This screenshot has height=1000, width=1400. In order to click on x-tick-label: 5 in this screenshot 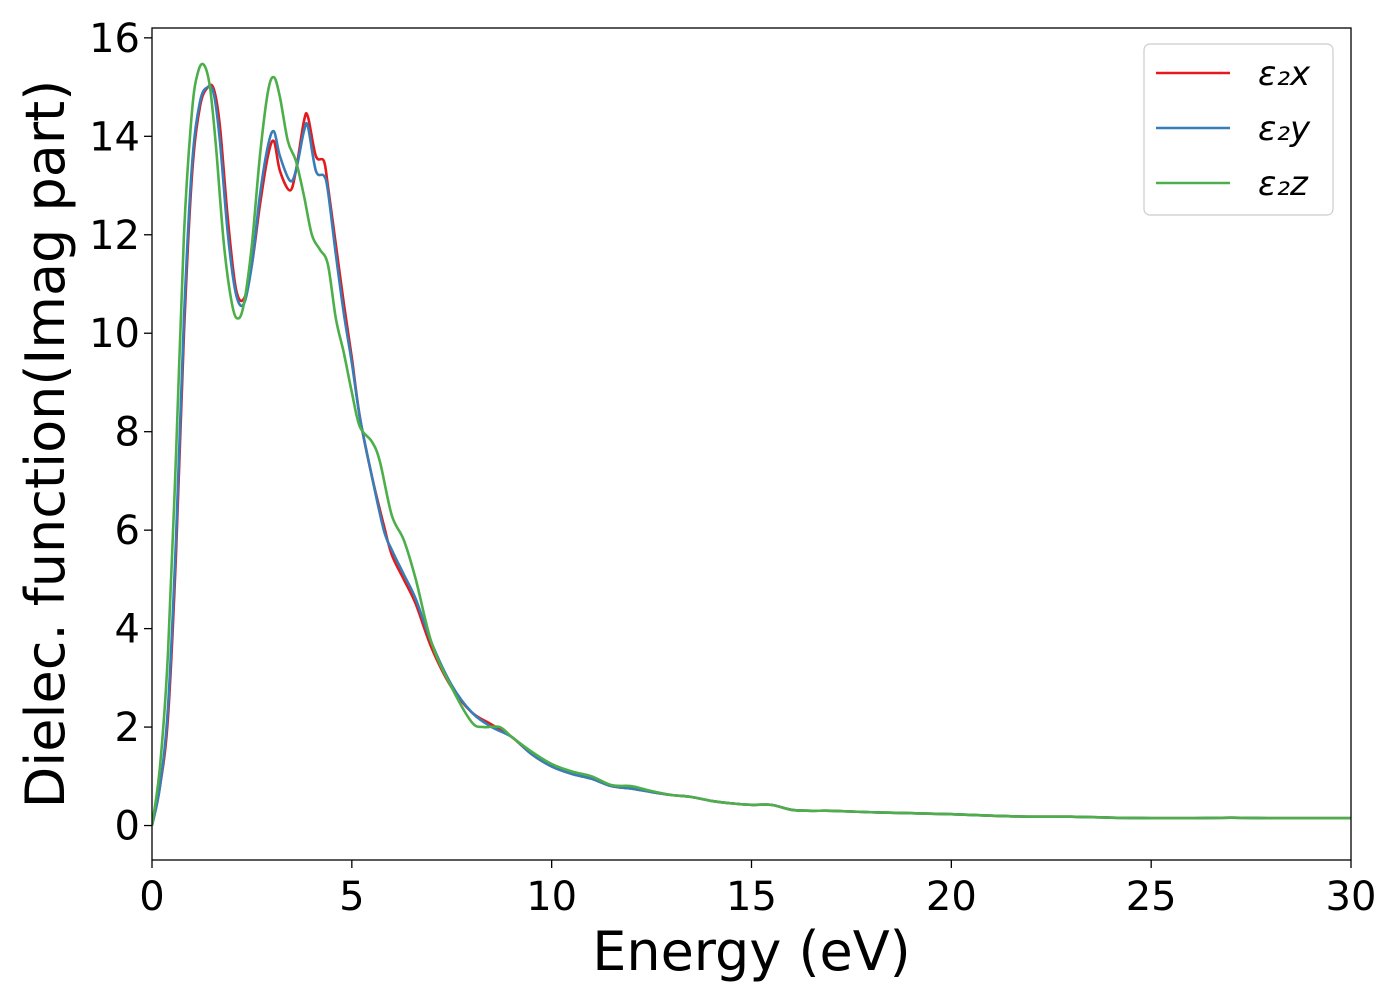, I will do `click(351, 897)`.